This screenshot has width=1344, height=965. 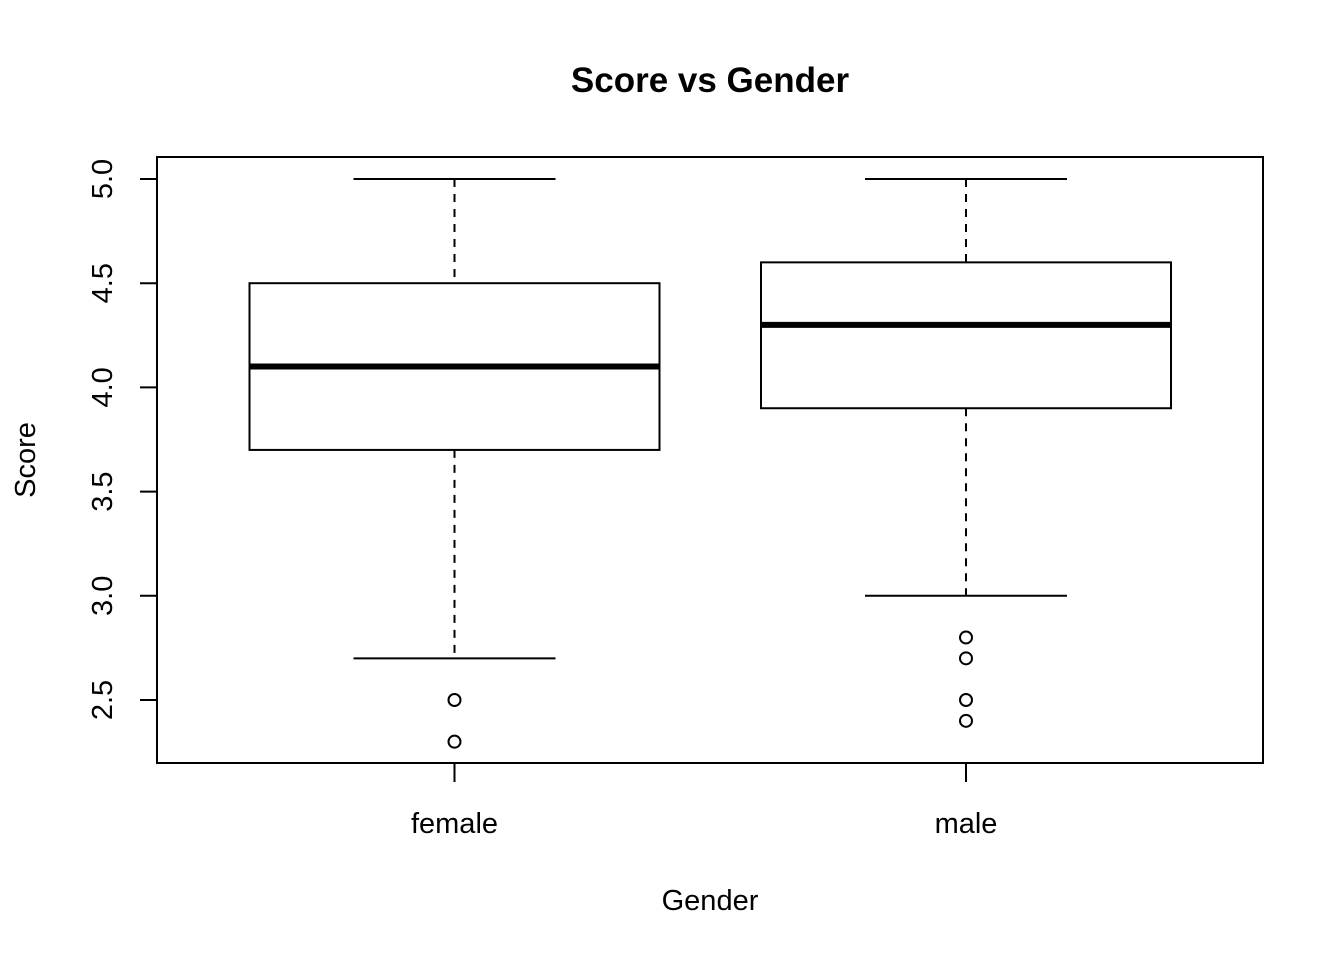 I want to click on x-axis-title: Gender, so click(x=710, y=901).